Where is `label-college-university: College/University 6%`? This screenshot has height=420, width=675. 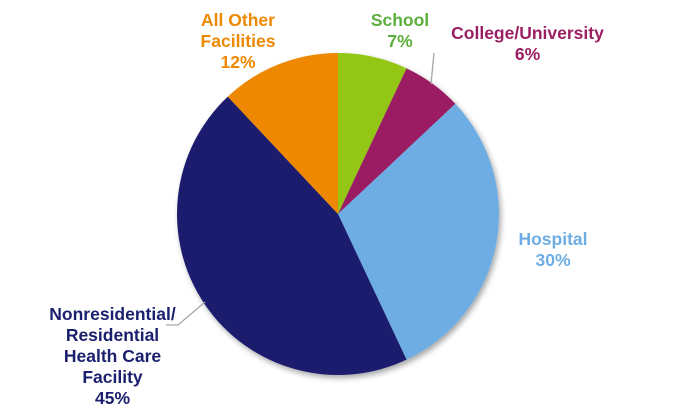
label-college-university: College/University 6% is located at coordinates (527, 44).